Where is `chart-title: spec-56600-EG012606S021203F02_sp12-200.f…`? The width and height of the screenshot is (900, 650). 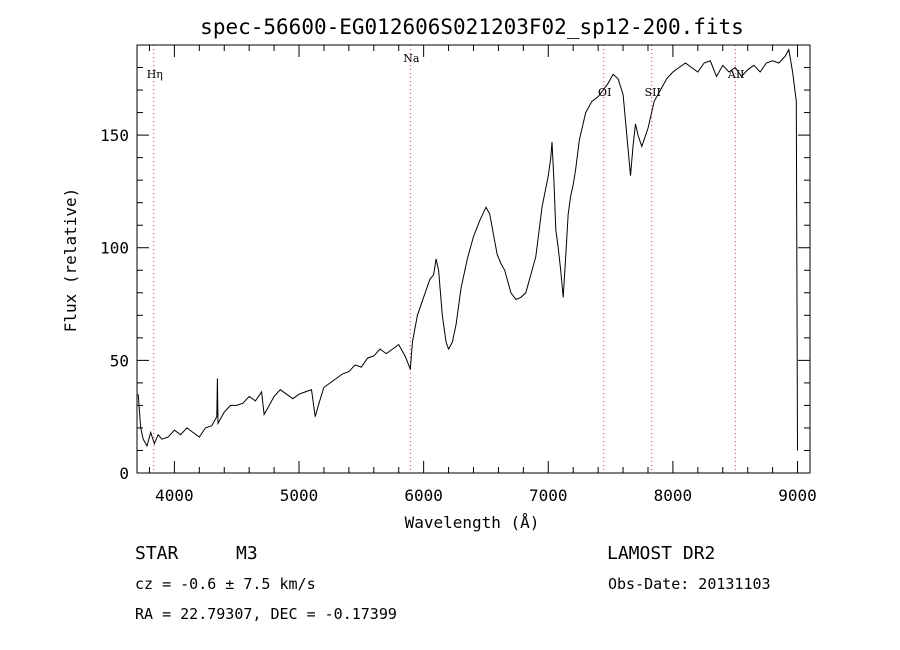
chart-title: spec-56600-EG012606S021203F02_sp12-200.f… is located at coordinates (472, 27).